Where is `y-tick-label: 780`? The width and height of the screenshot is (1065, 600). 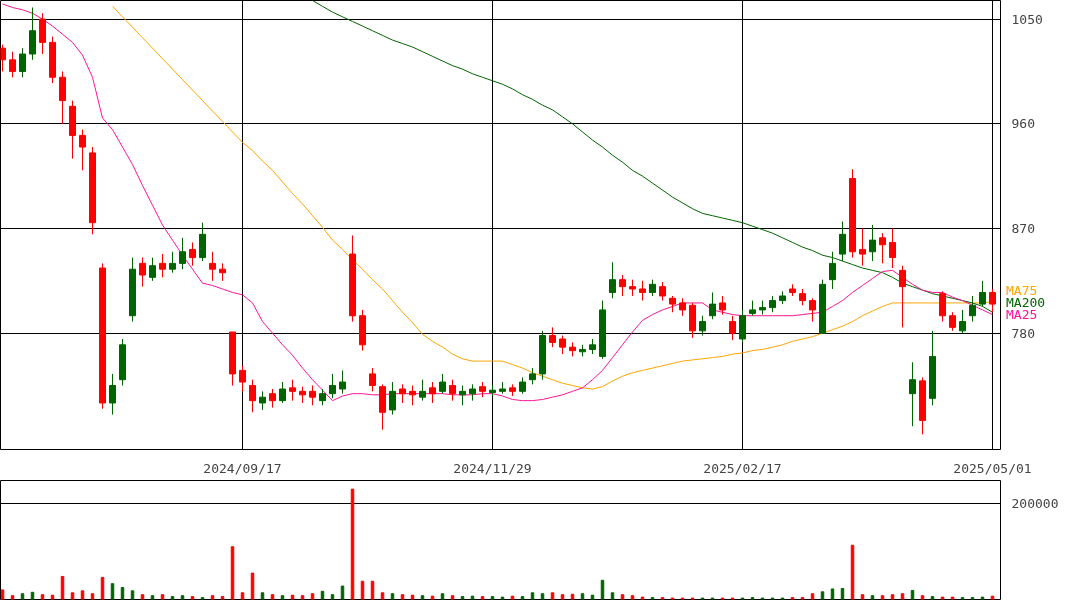
y-tick-label: 780 is located at coordinates (1023, 333).